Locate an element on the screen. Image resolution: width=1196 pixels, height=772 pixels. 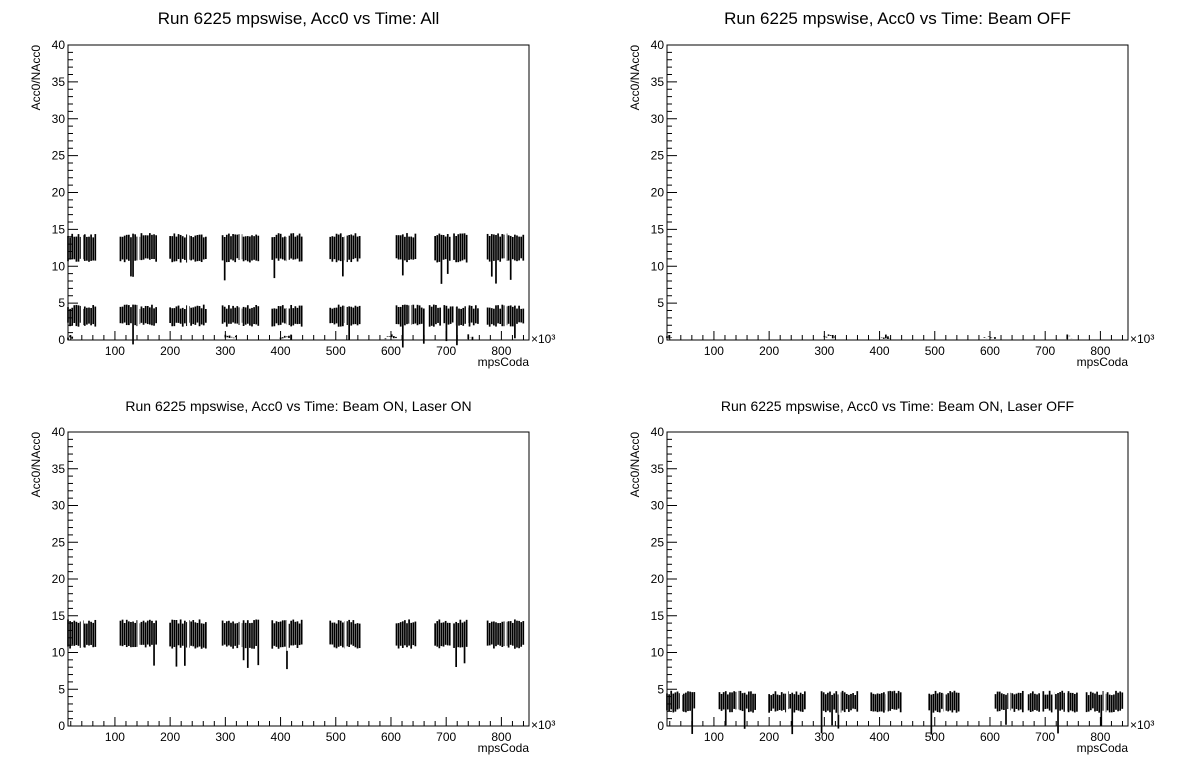
x-axis-label: mpsCoda is located at coordinates (504, 748).